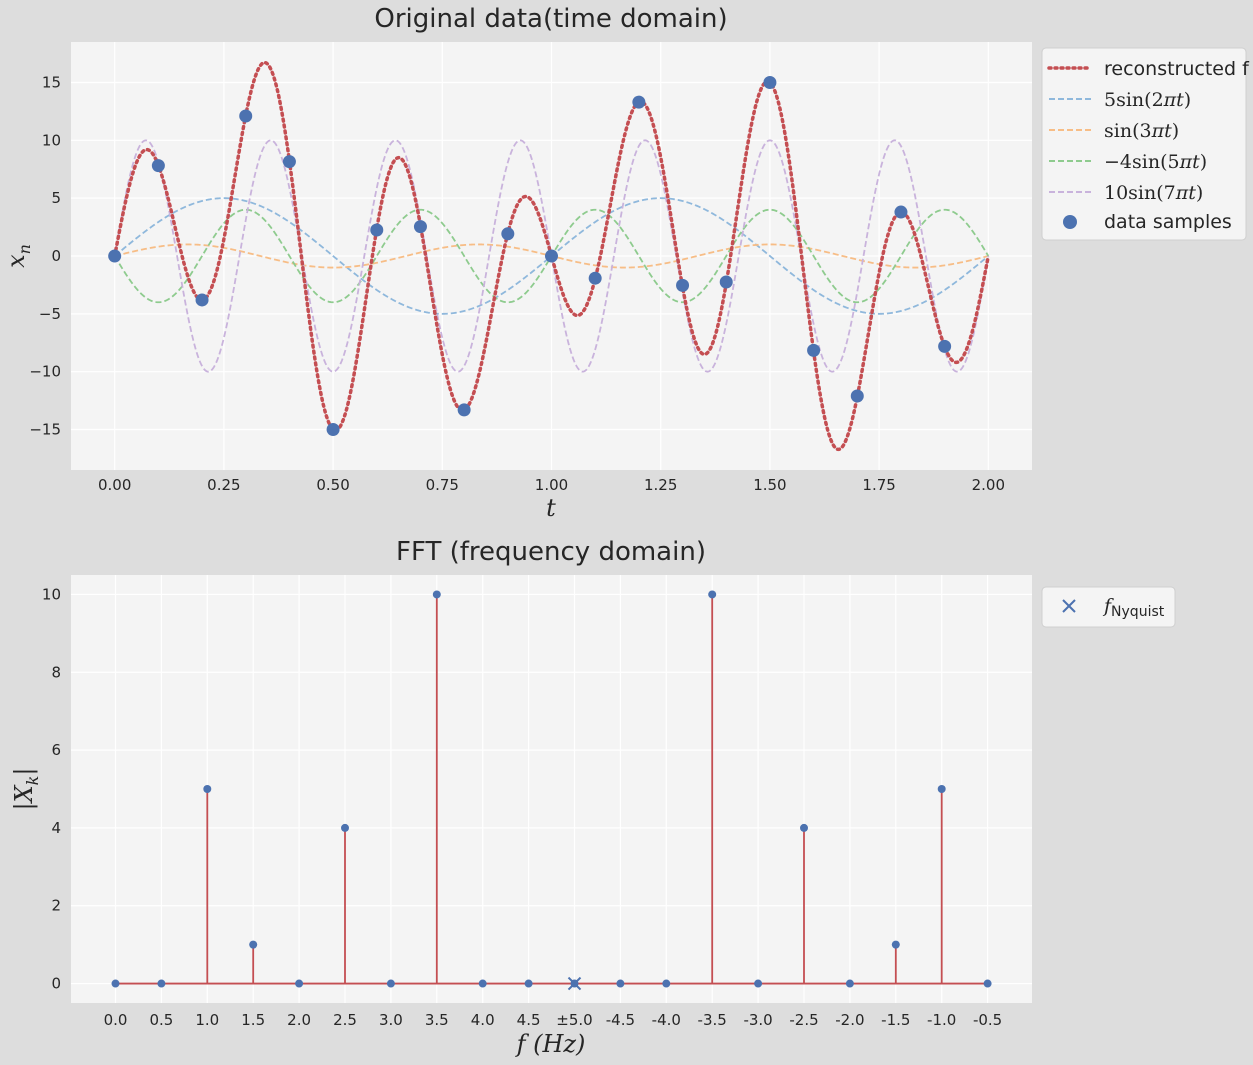  Describe the element at coordinates (207, 1020) in the screenshot. I see `freq-x-tick-label: 1.0` at that location.